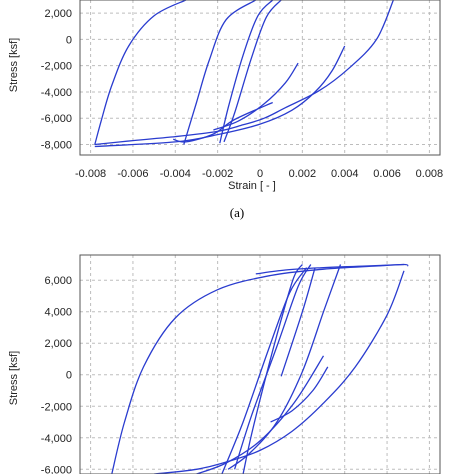  What do you see at coordinates (303, 174) in the screenshot?
I see `x-tick-label: 0.002` at bounding box center [303, 174].